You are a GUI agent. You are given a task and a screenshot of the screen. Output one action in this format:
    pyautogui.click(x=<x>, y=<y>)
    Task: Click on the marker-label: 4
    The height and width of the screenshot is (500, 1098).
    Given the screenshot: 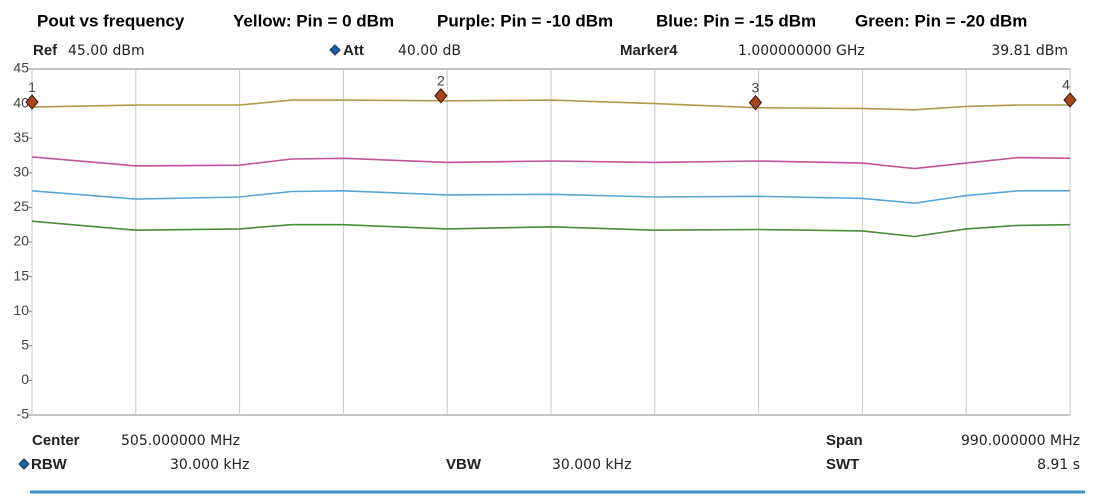 What is the action you would take?
    pyautogui.click(x=1066, y=85)
    